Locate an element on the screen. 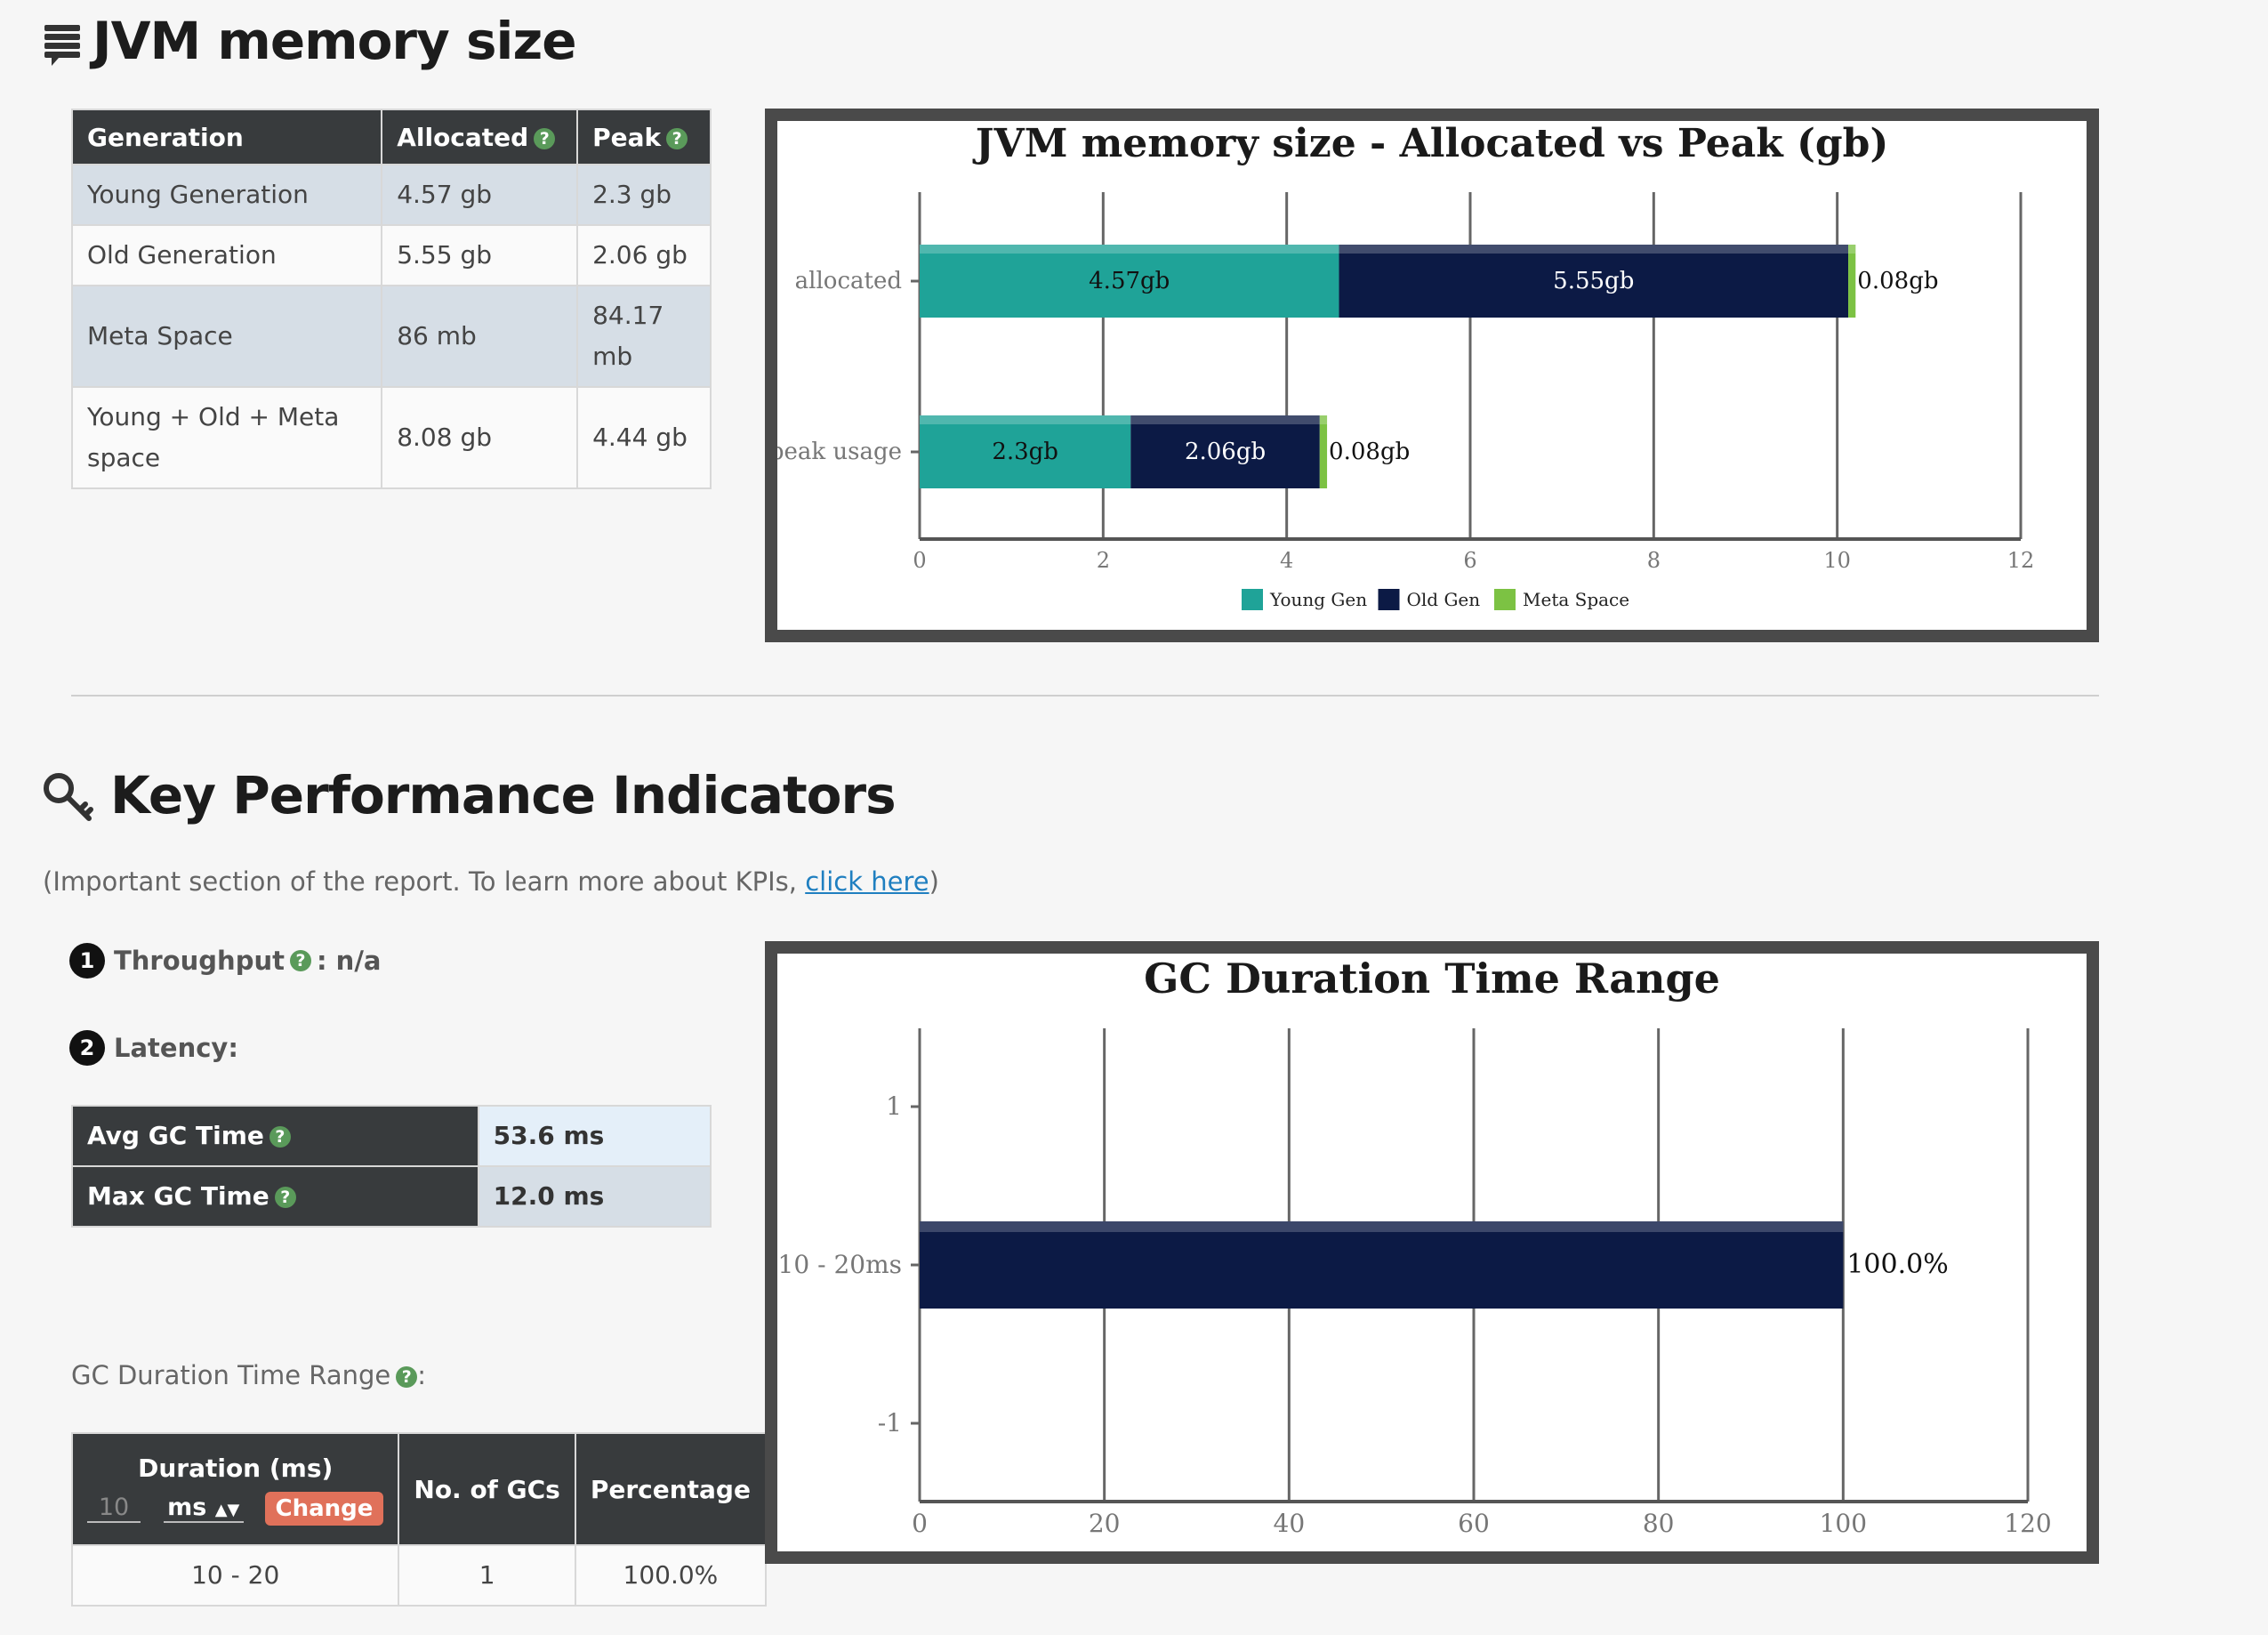 This screenshot has width=2268, height=1635. table-row: Avg GC Time? 53.6 ms is located at coordinates (391, 1136).